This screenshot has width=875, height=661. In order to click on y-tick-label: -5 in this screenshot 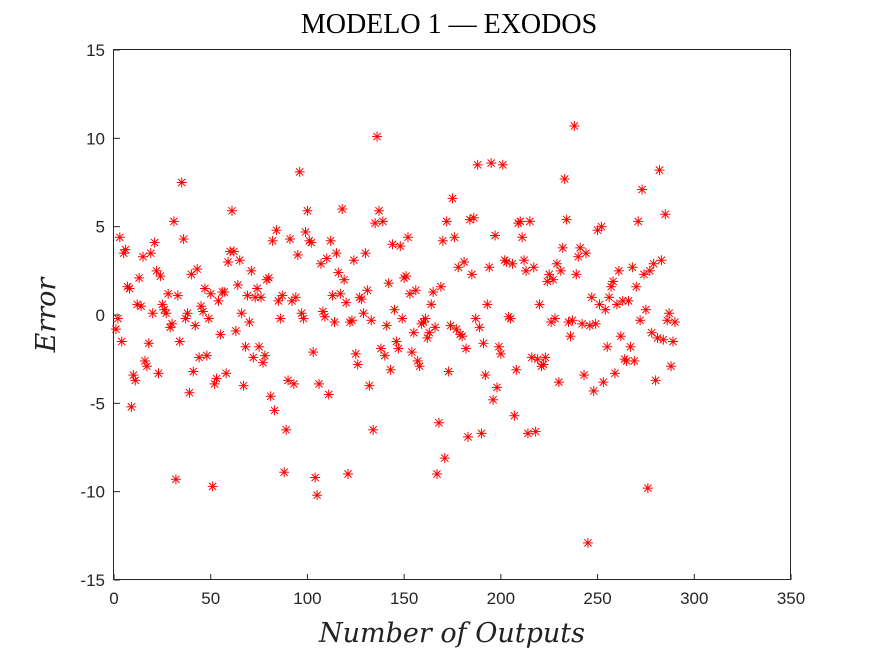, I will do `click(97, 403)`.